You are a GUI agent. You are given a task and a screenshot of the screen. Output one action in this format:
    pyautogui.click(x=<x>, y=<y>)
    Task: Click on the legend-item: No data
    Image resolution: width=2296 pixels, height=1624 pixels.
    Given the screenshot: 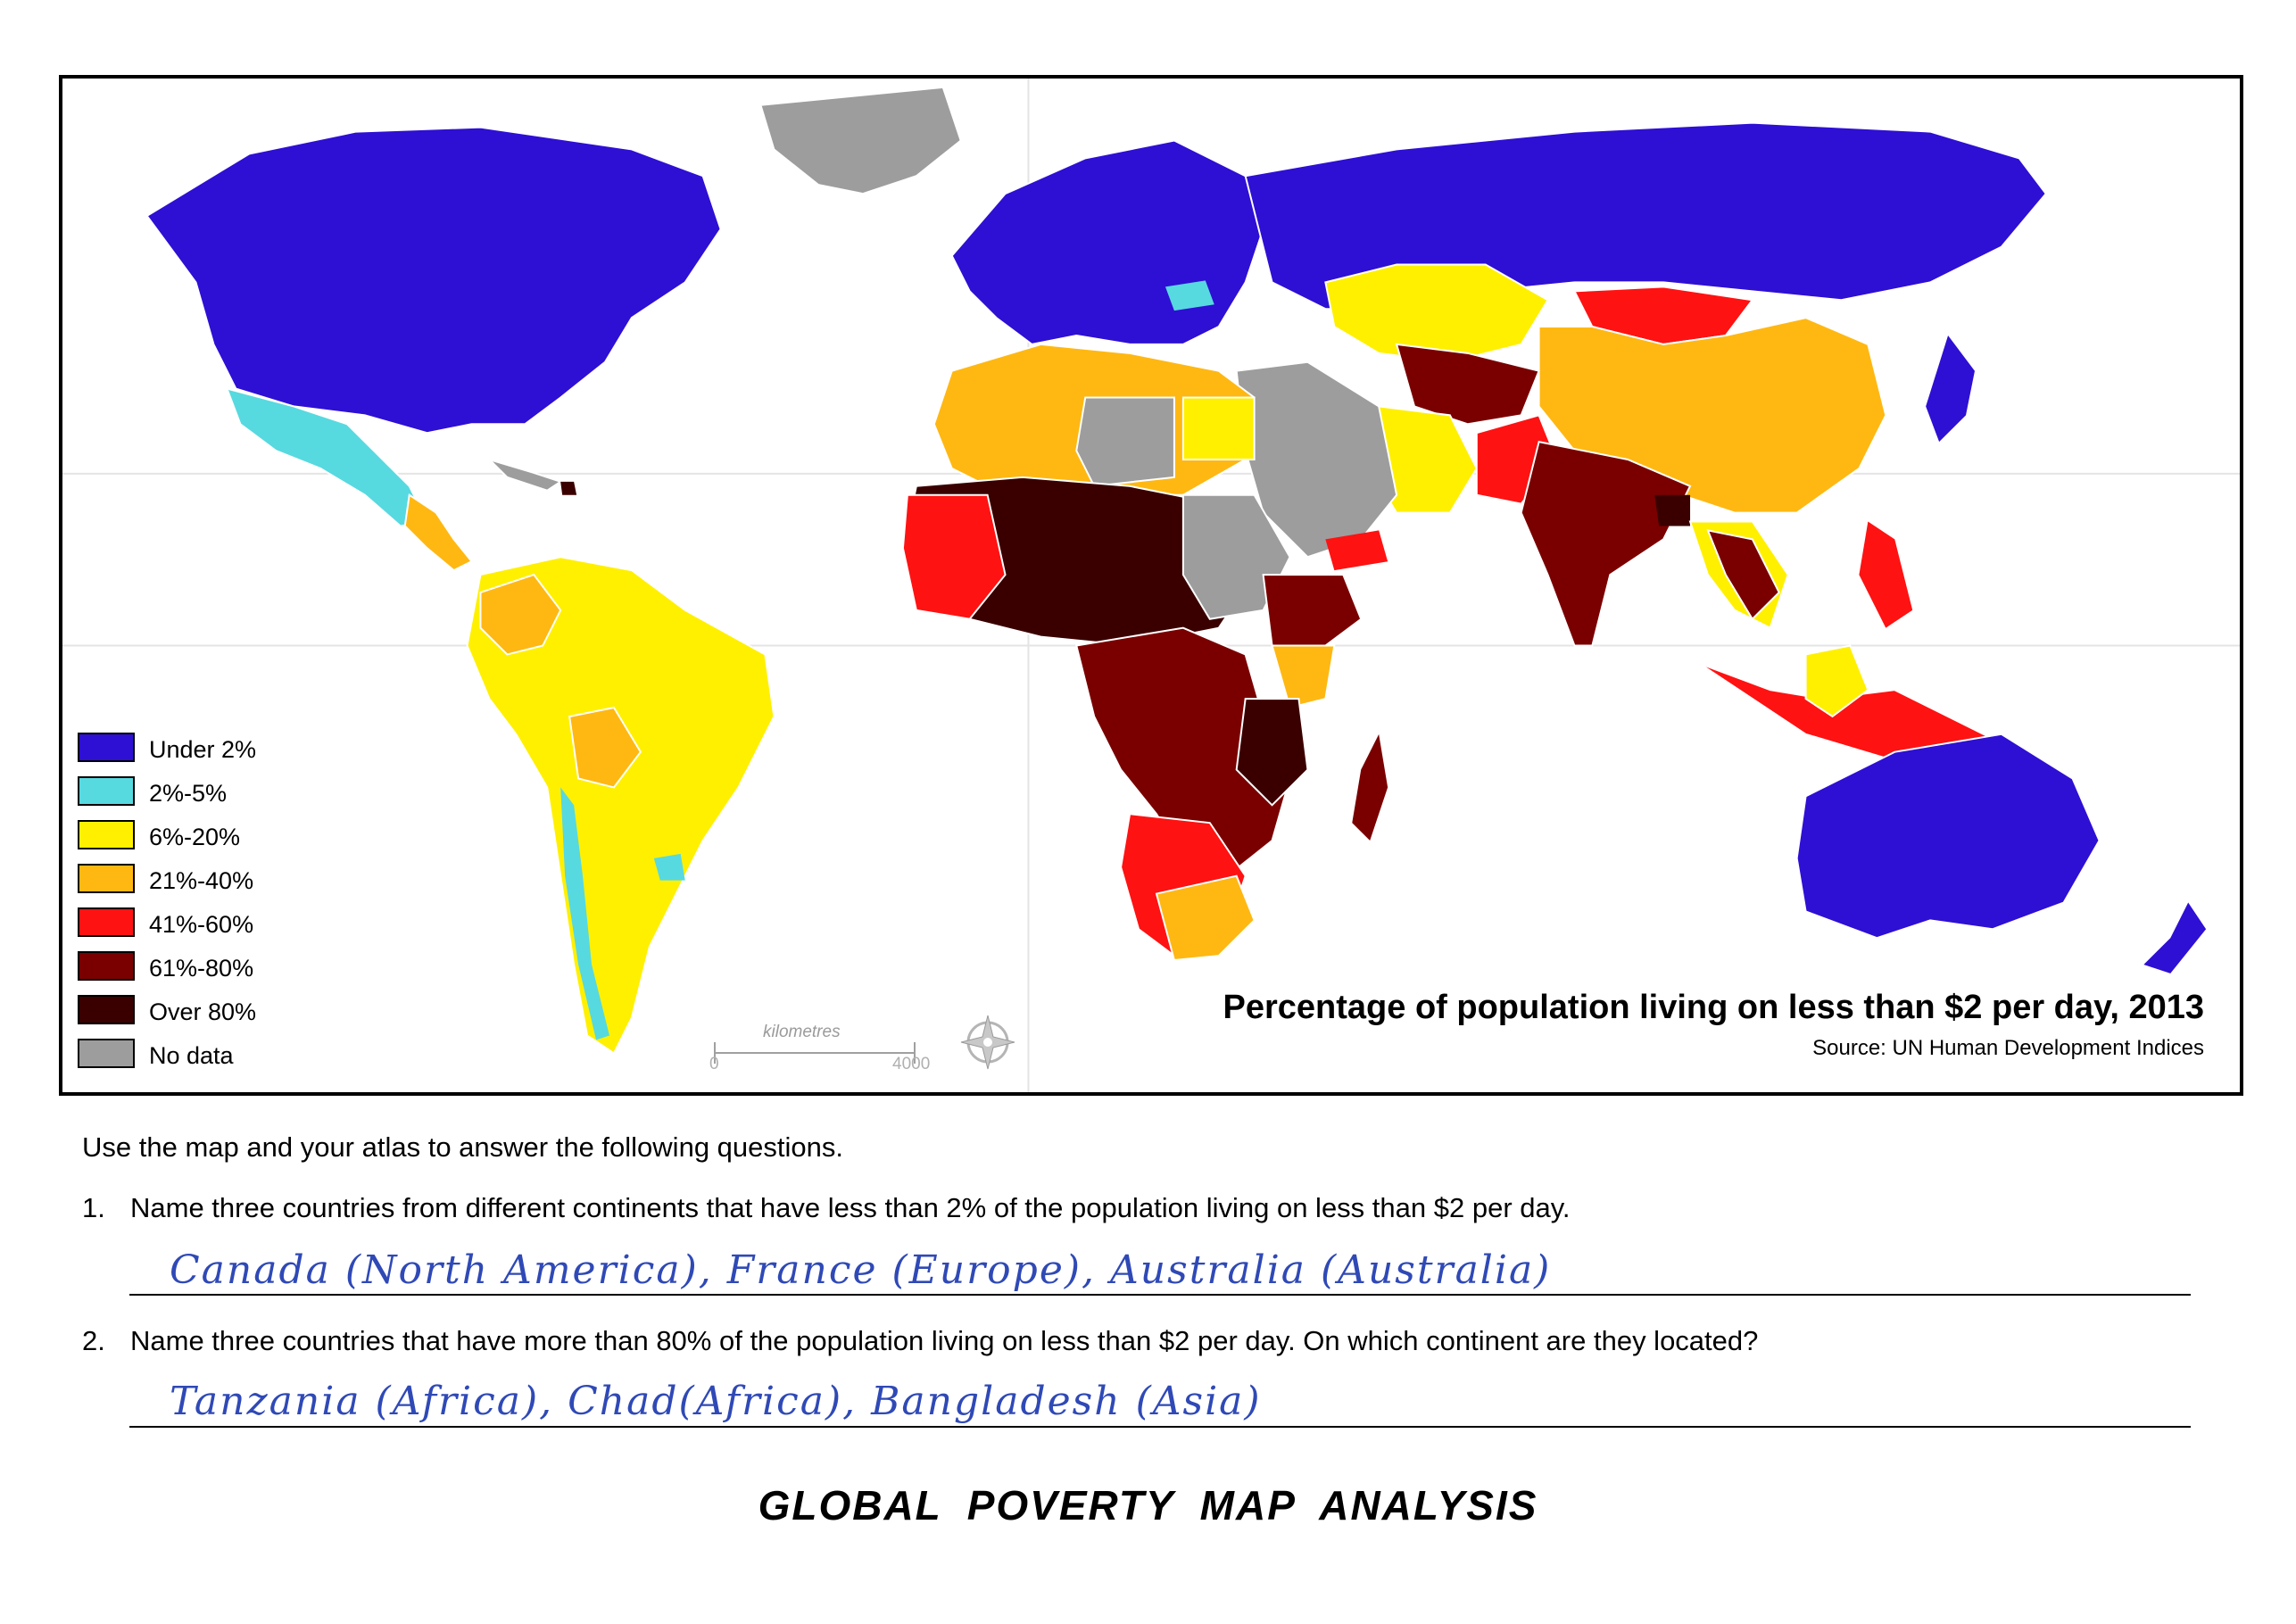 What is the action you would take?
    pyautogui.click(x=194, y=1060)
    